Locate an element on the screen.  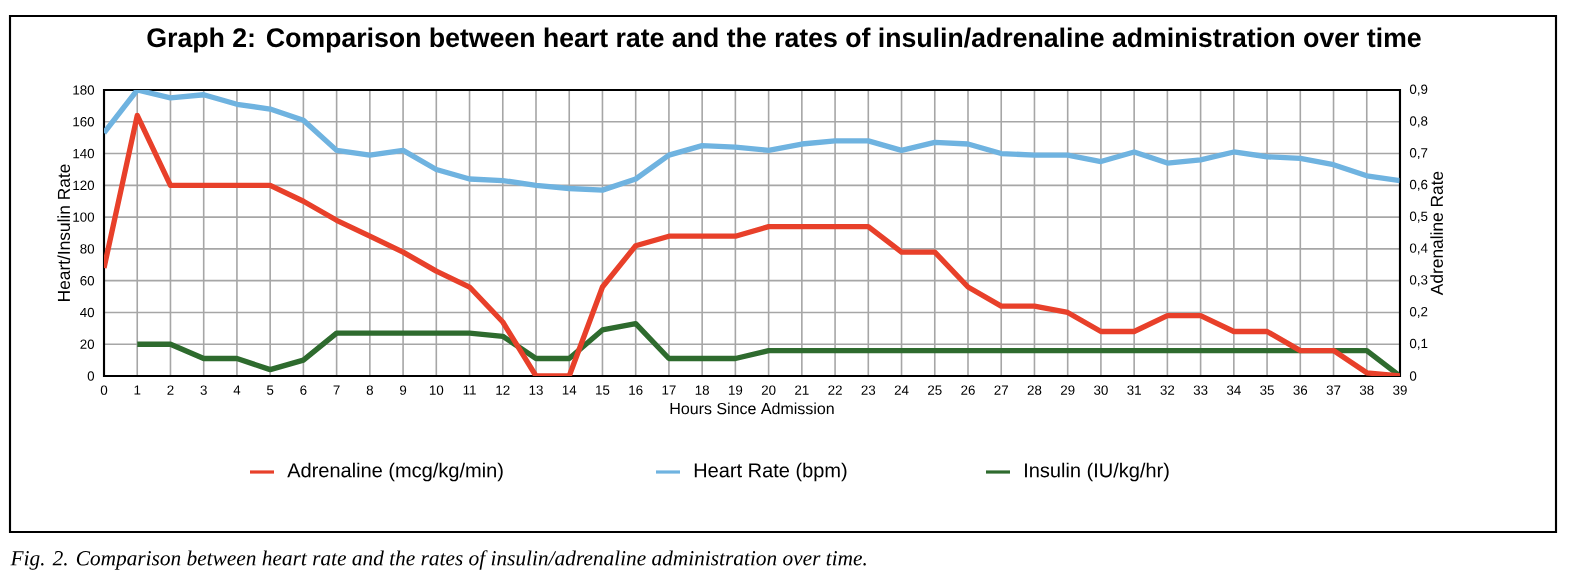
x-axis-title: Hours Since Admission is located at coordinates (752, 408).